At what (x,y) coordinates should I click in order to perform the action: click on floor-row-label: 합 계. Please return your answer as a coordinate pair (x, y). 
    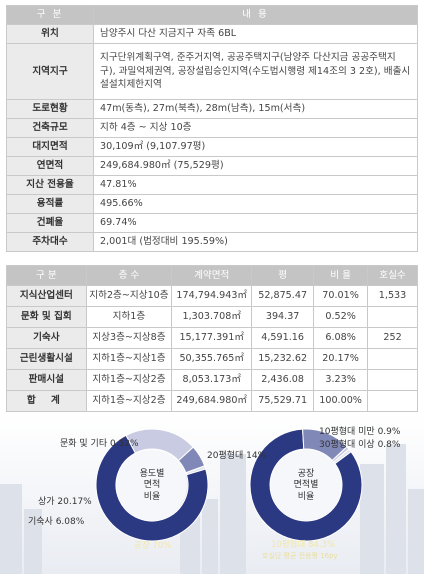
    Looking at the image, I should click on (46, 401).